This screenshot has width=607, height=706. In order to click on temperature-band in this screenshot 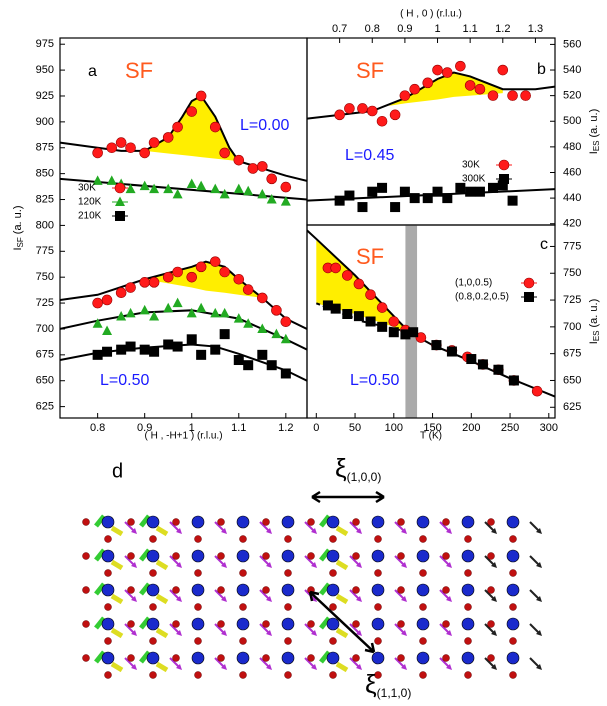, I will do `click(411, 321)`.